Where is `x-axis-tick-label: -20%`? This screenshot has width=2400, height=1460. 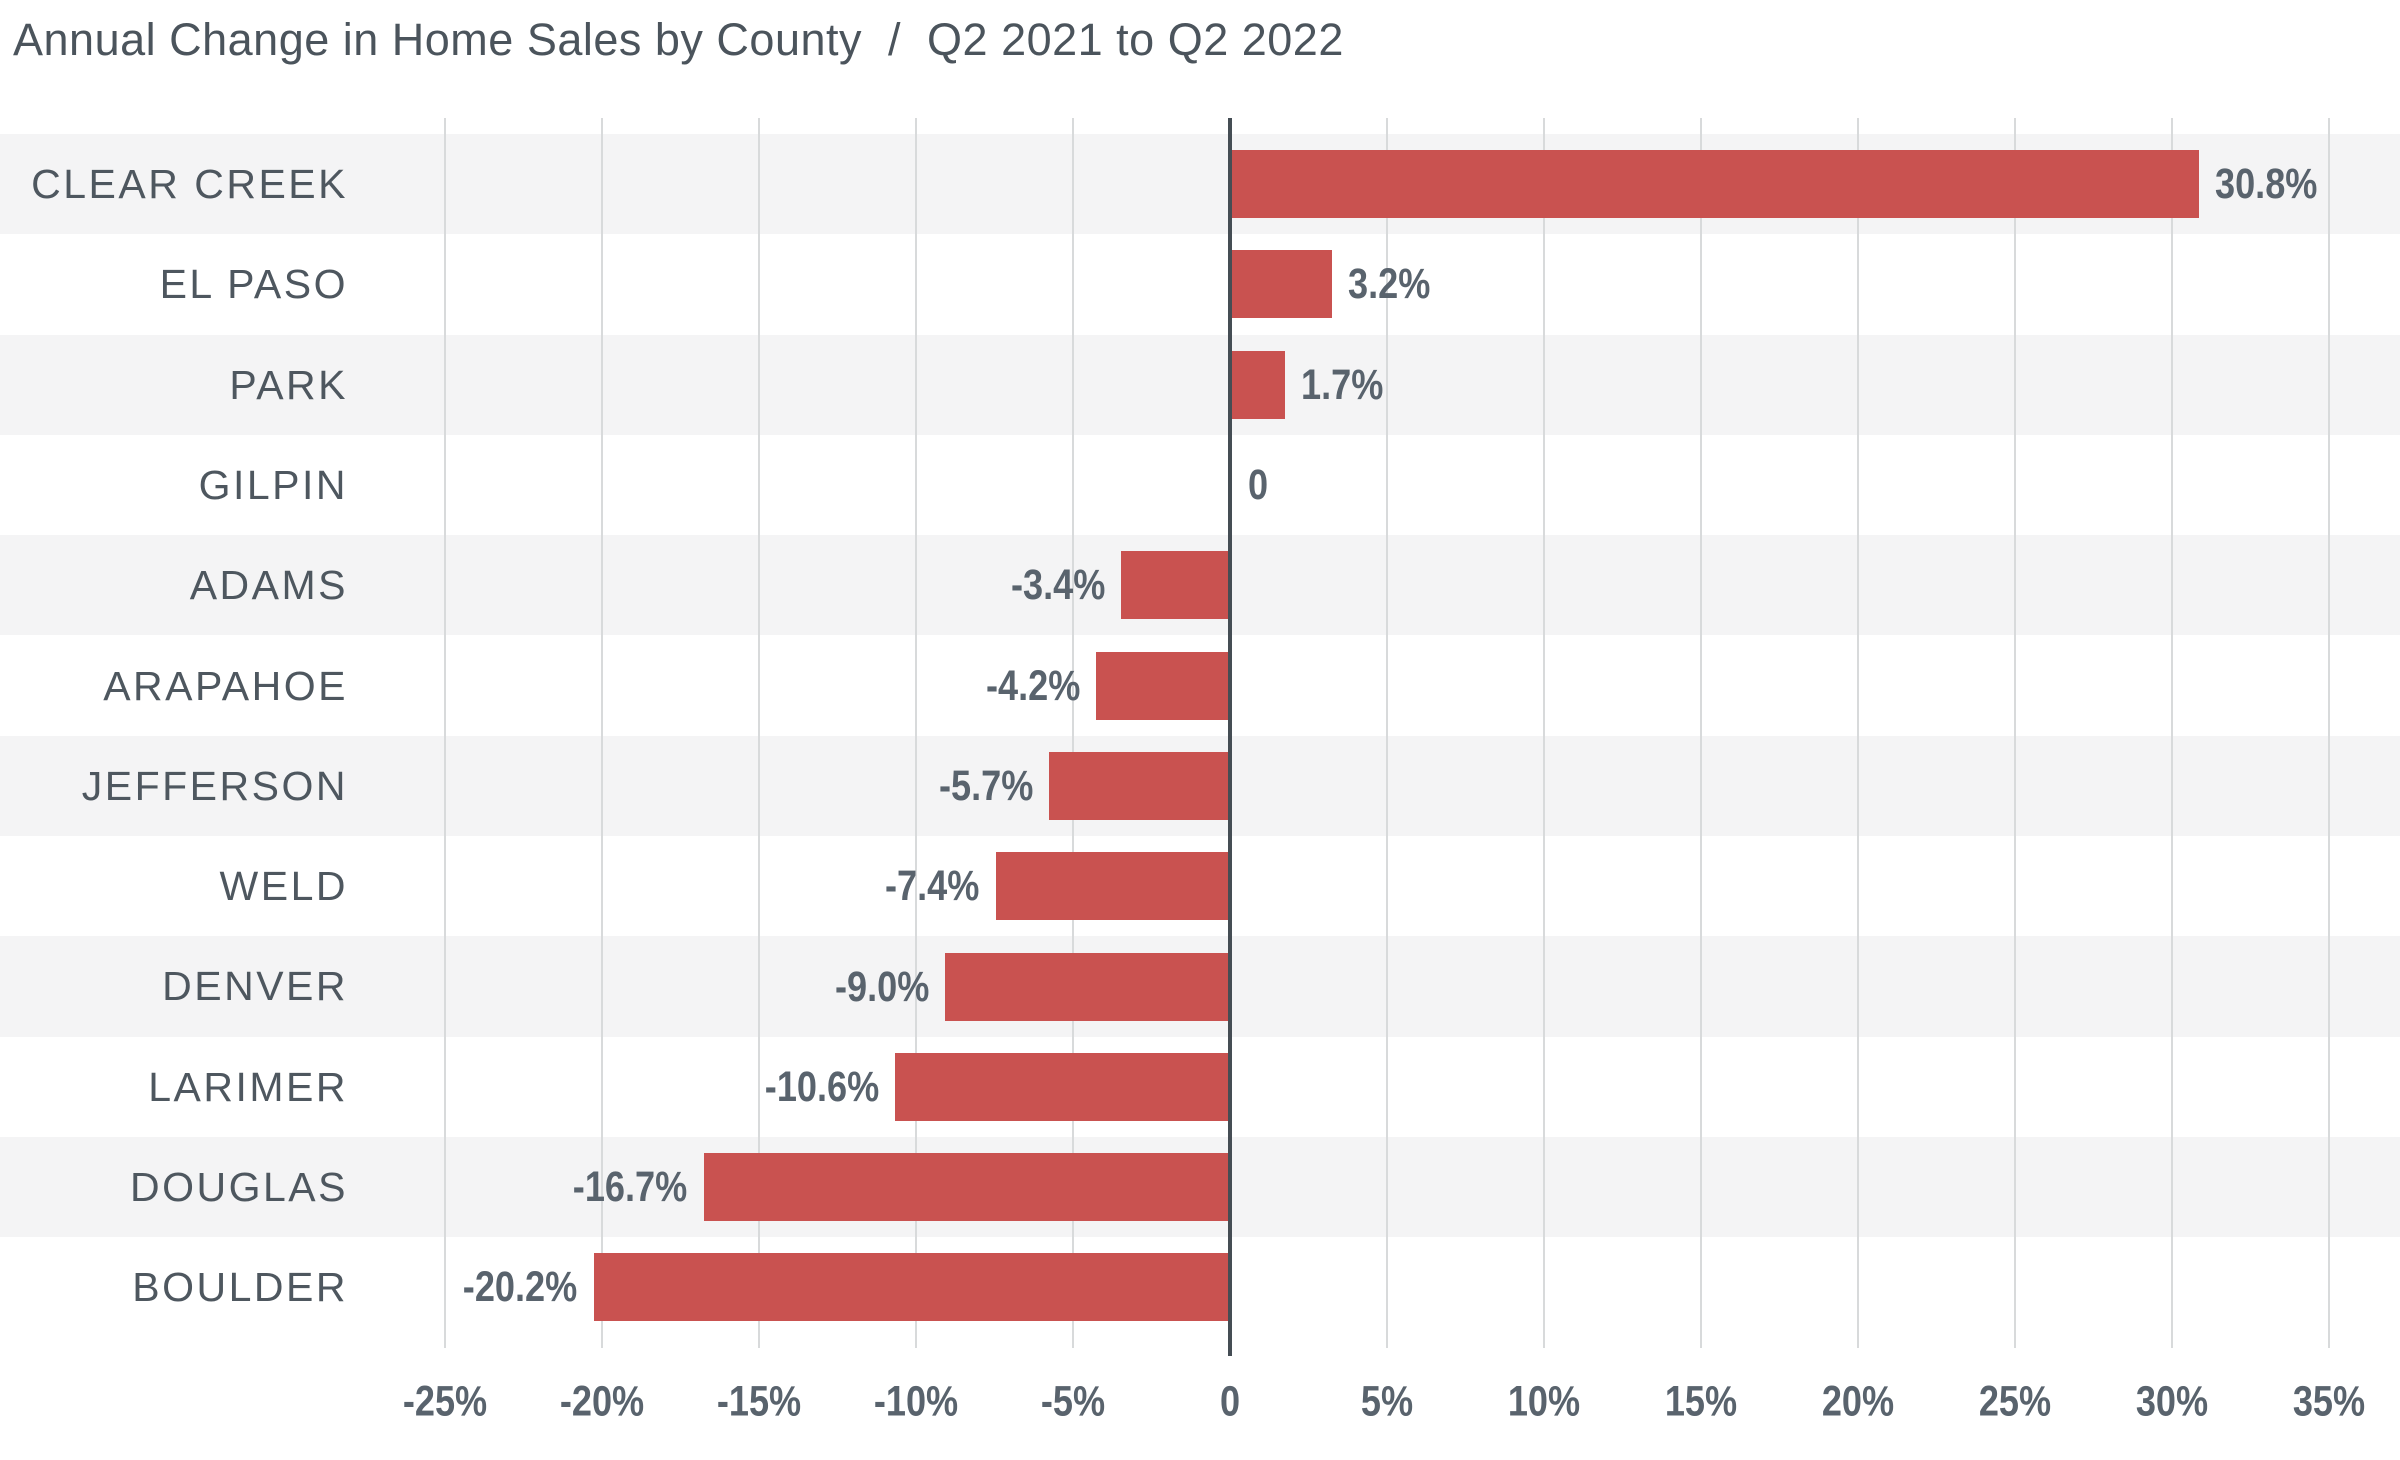
x-axis-tick-label: -20% is located at coordinates (602, 1401).